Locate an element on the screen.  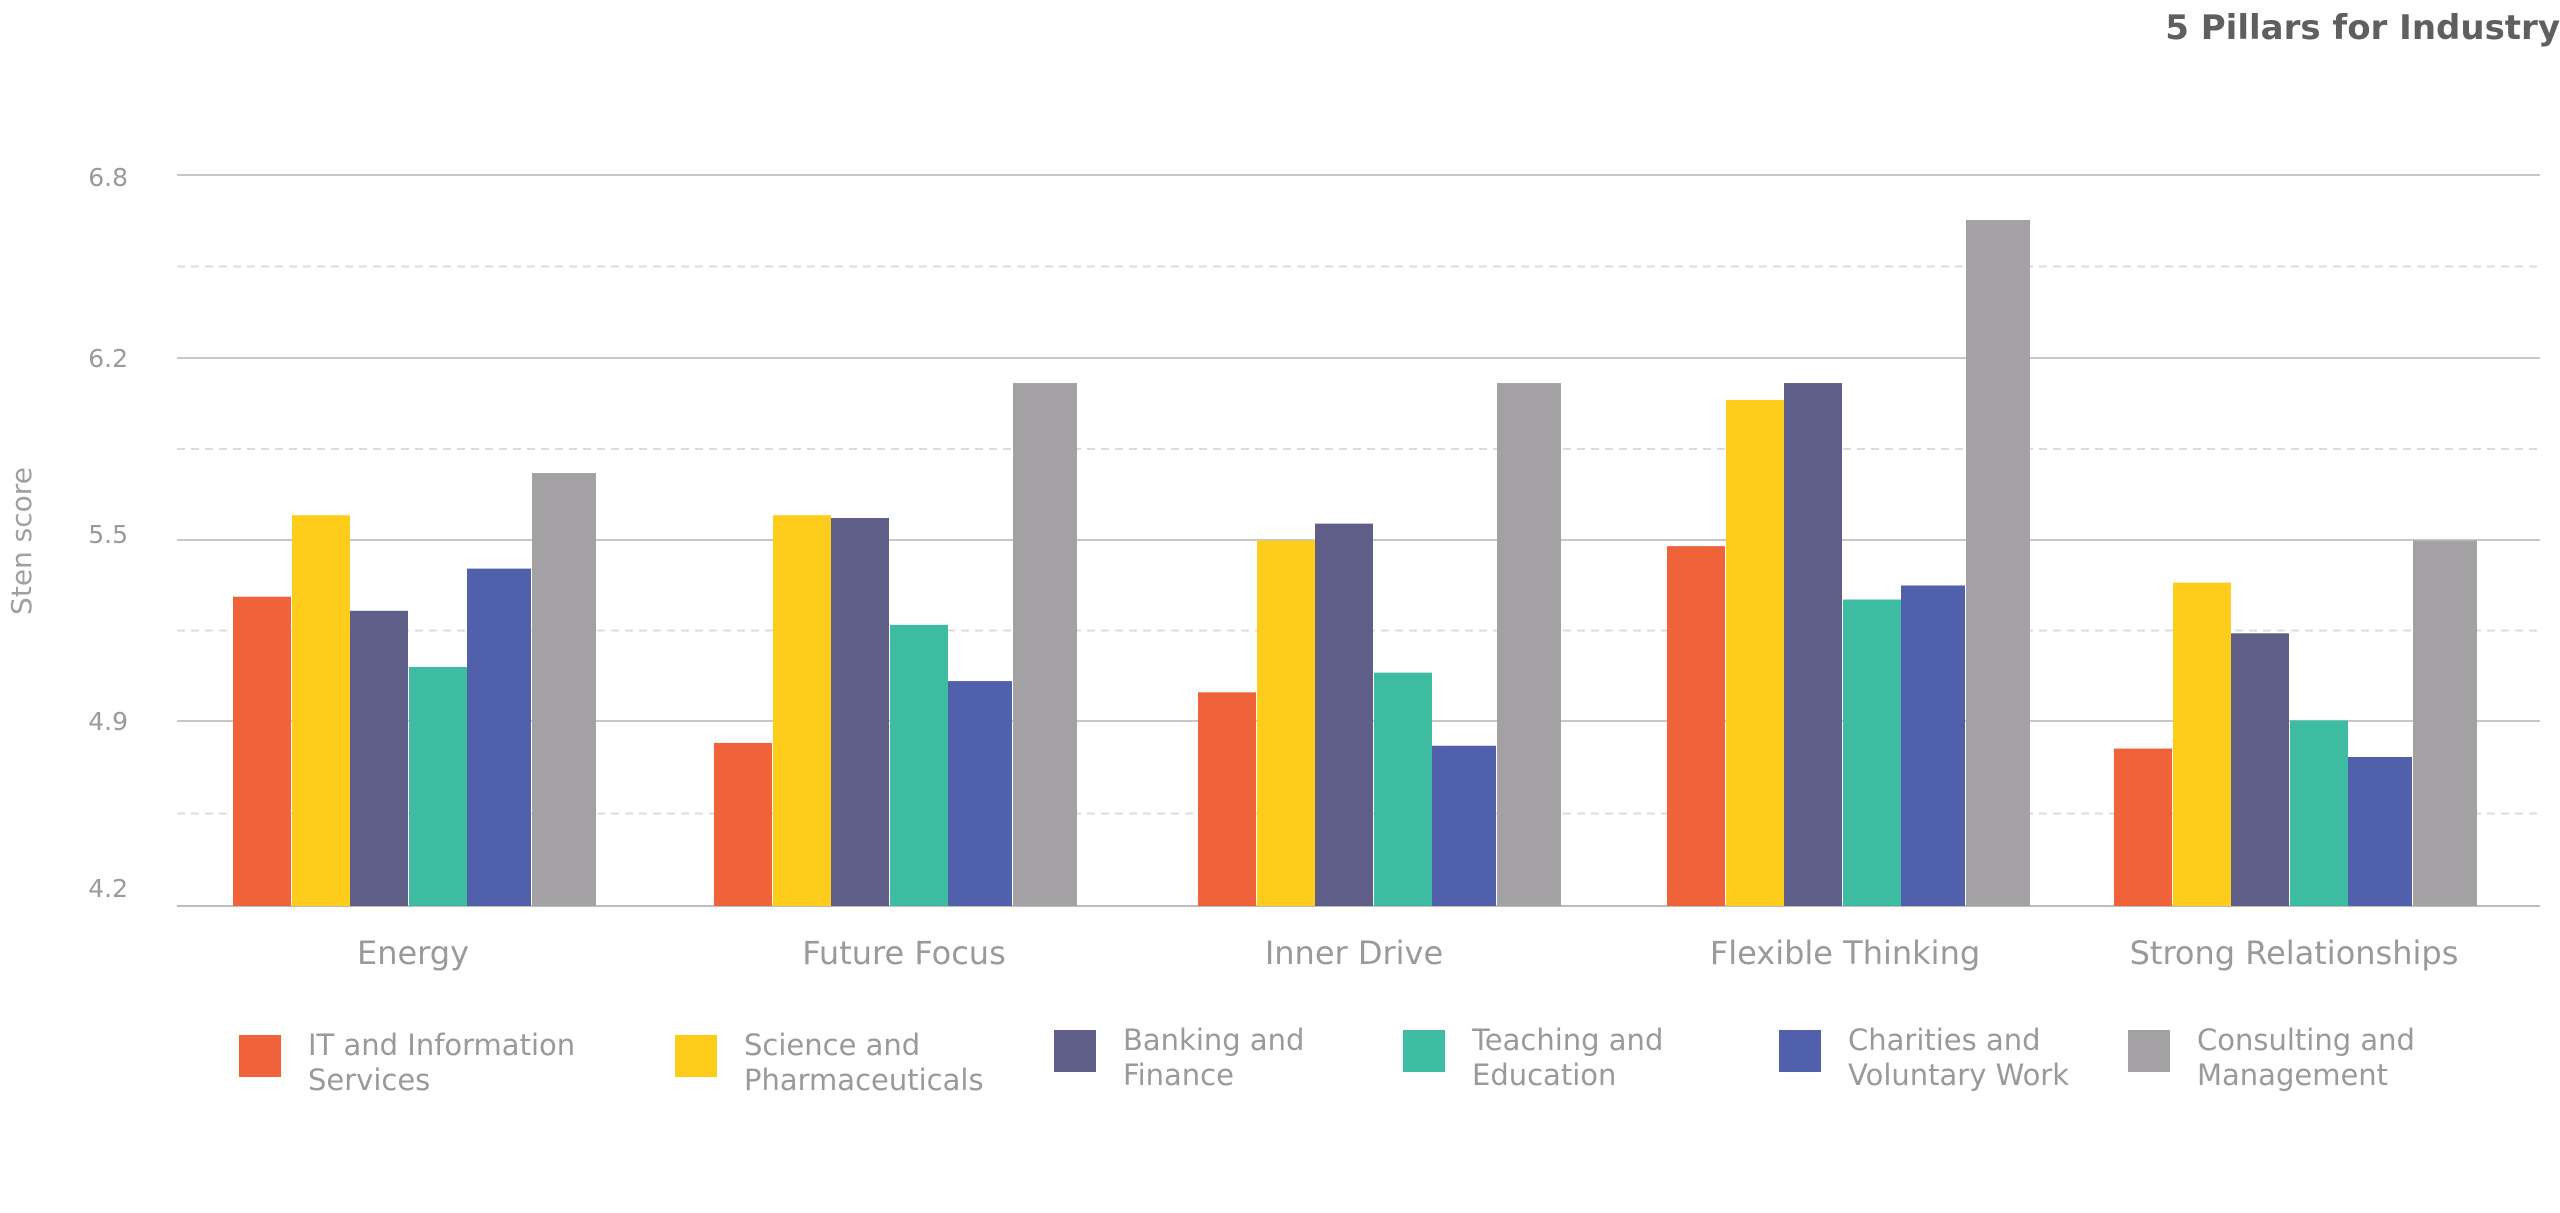
x-tick-label: Strong Relationships is located at coordinates (2294, 953).